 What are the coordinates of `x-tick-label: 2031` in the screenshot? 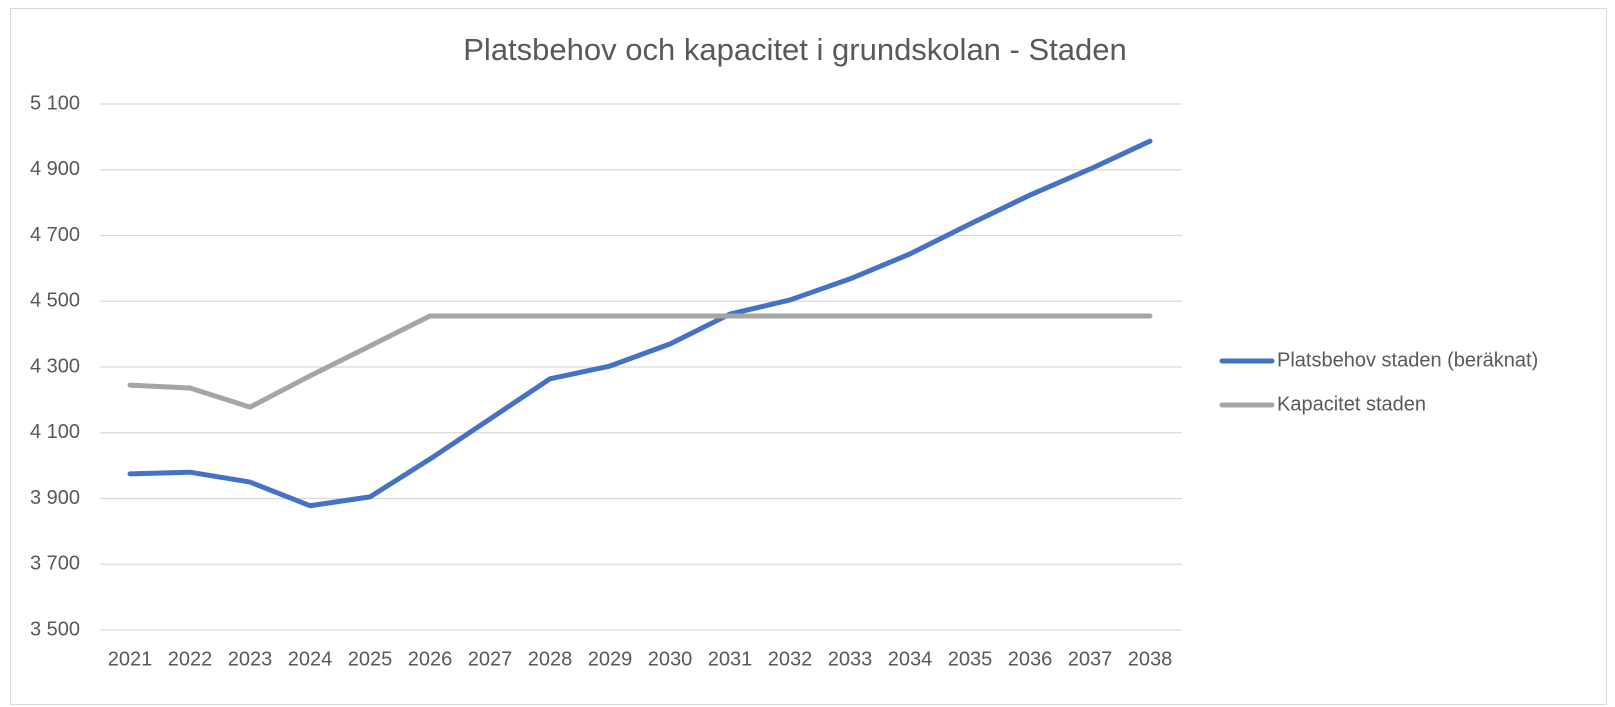 It's located at (730, 659).